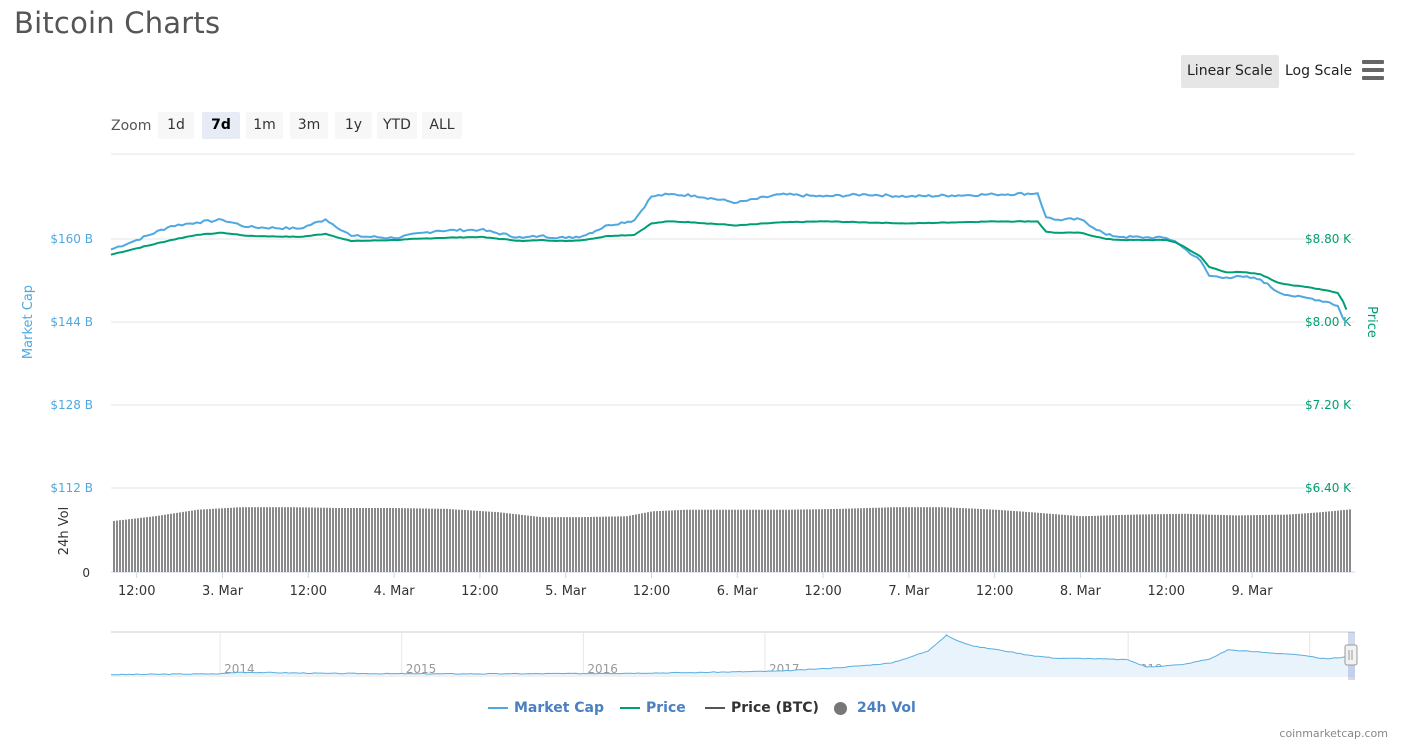 The image size is (1406, 754). Describe the element at coordinates (762, 708) in the screenshot. I see `legend-price-btc: Price (BTC)` at that location.